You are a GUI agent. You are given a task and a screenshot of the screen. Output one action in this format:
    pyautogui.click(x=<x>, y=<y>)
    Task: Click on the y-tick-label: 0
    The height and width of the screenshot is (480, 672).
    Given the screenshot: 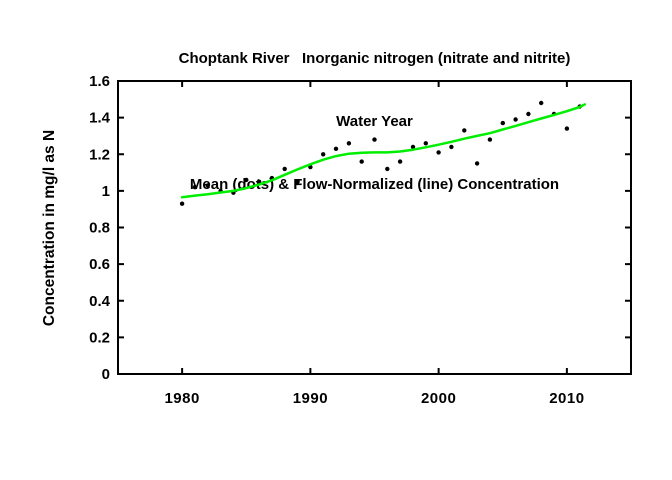 What is the action you would take?
    pyautogui.click(x=106, y=374)
    